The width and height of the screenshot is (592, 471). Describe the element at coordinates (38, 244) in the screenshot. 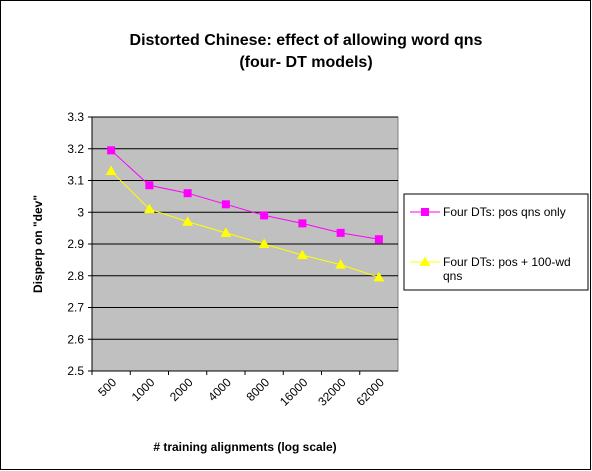

I see `y-axis-title: Disperp on "dev"` at that location.